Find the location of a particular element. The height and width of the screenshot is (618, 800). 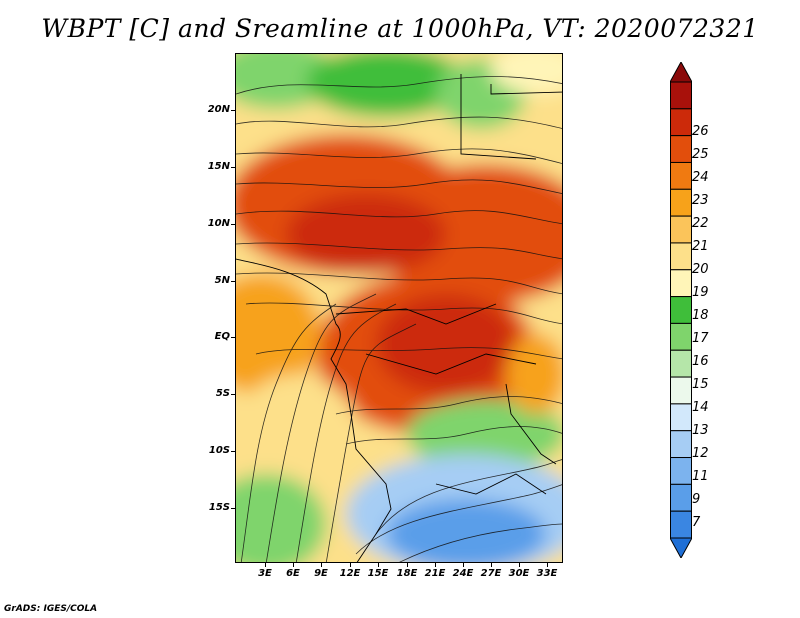

colorbar-label: 19 is located at coordinates (700, 292).